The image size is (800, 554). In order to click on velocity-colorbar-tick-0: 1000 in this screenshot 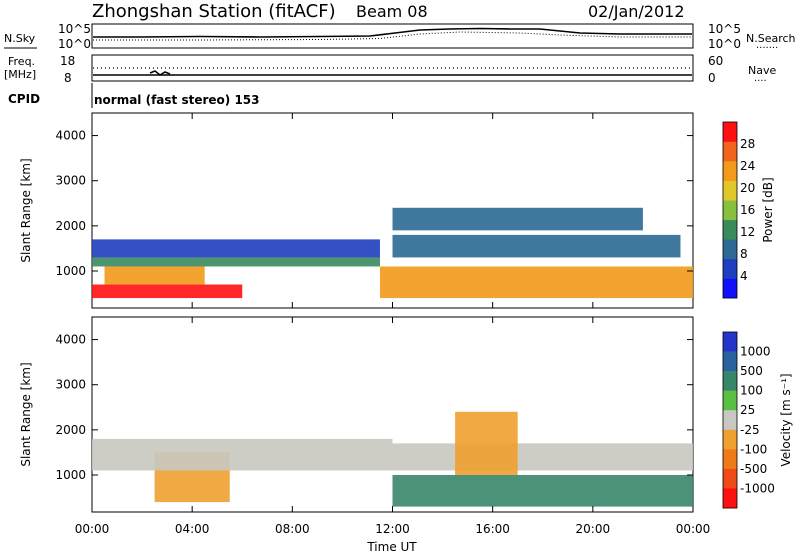, I will do `click(755, 352)`.